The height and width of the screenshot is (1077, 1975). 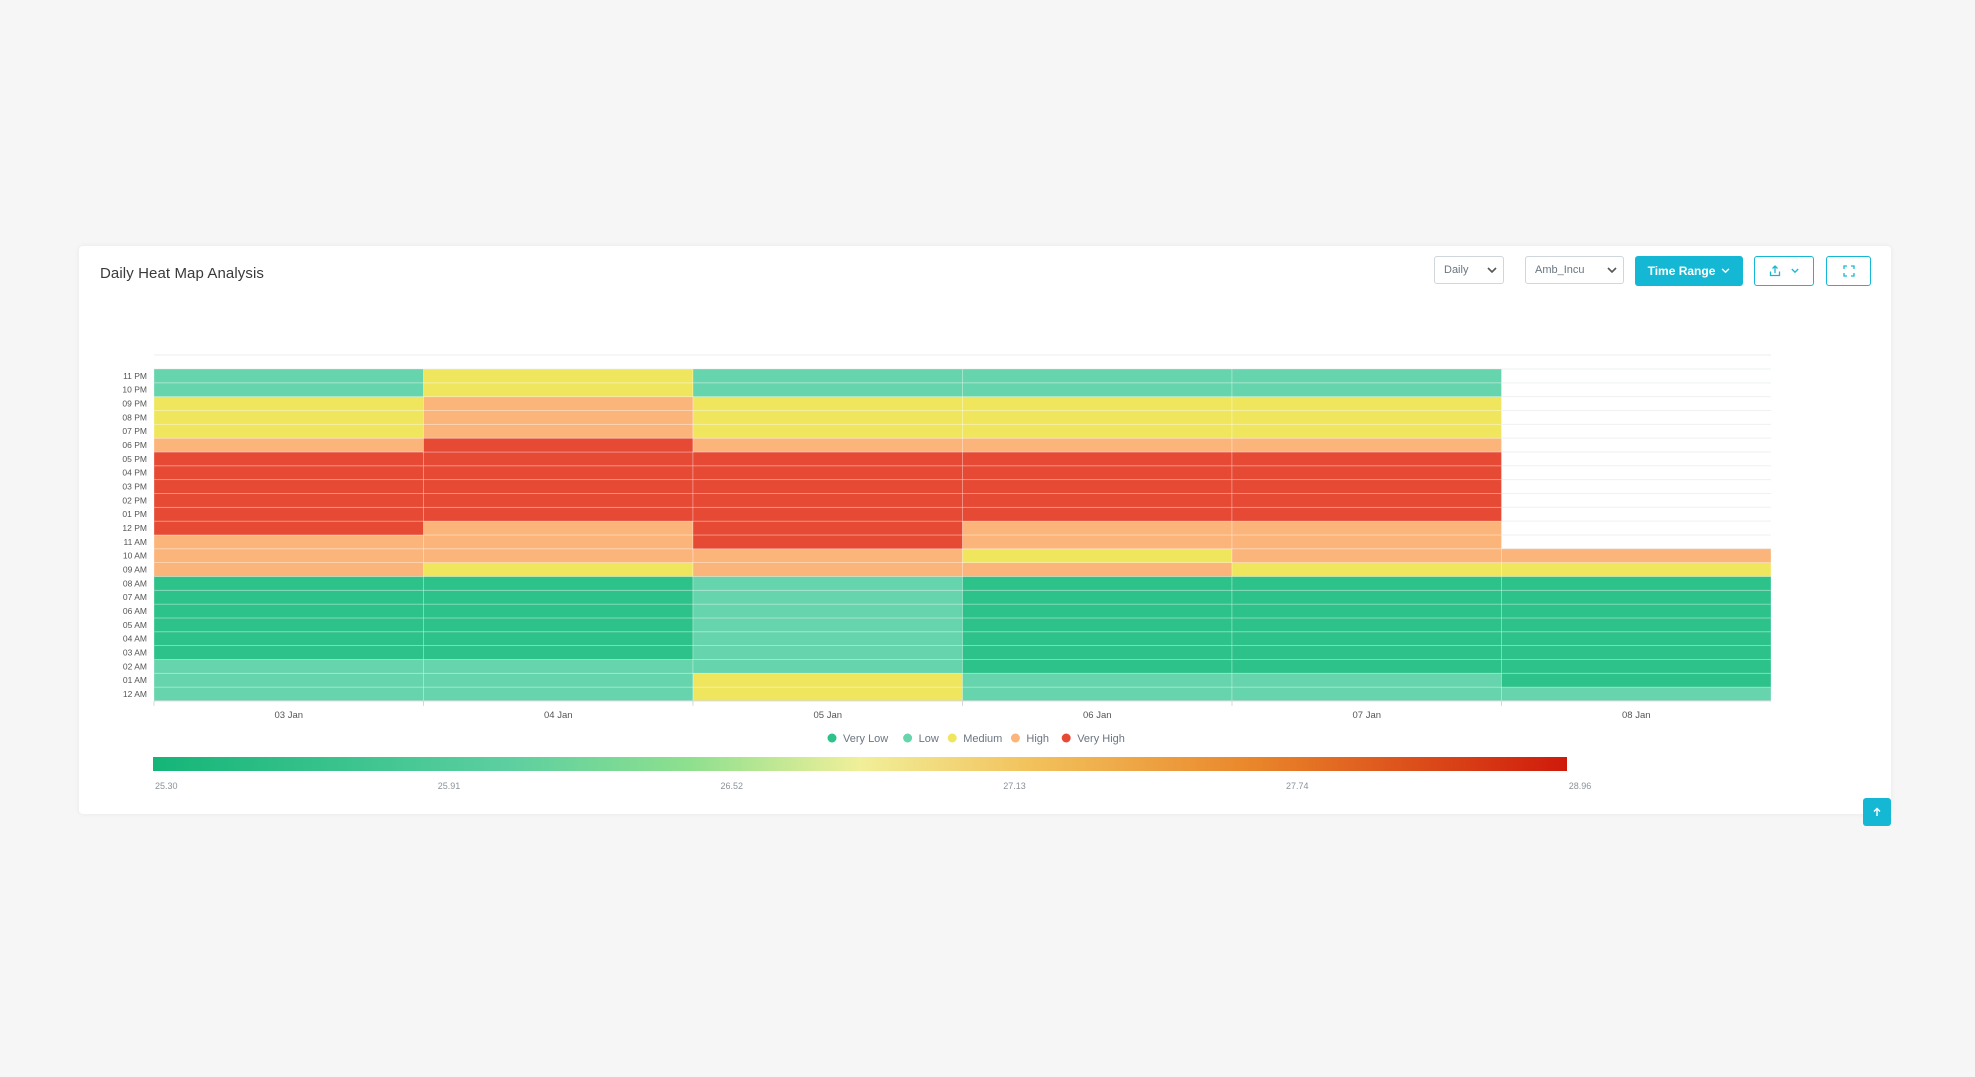 What do you see at coordinates (827, 486) in the screenshot?
I see `heatmap-cell: 05 Jan 03 PM: Very High` at bounding box center [827, 486].